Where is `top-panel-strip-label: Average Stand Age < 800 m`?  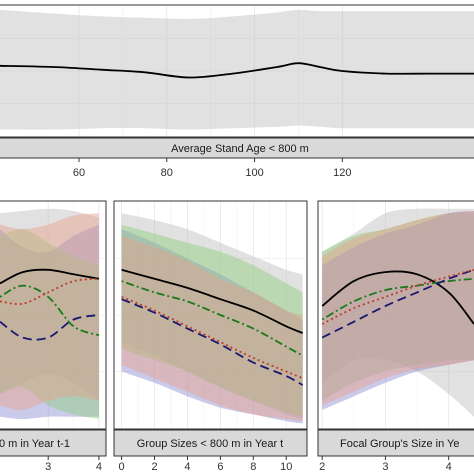
top-panel-strip-label: Average Stand Age < 800 m is located at coordinates (240, 149).